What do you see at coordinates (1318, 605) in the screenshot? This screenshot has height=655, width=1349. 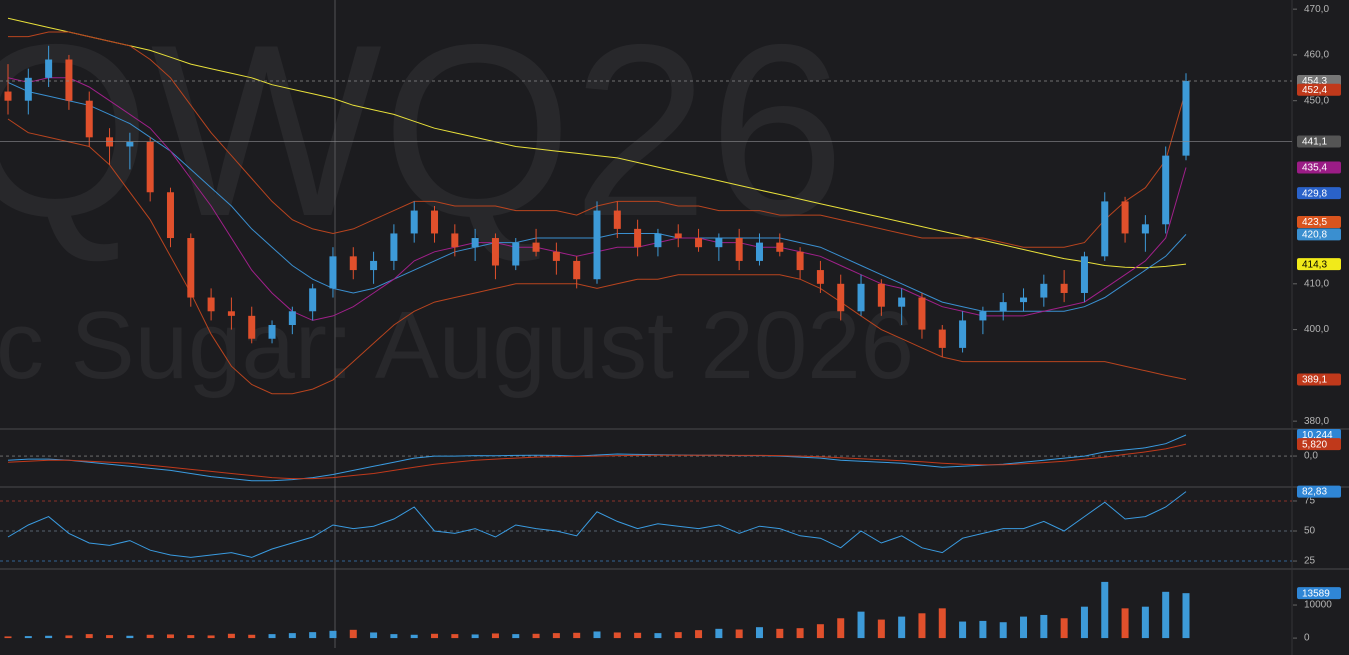 I see `y-tick-label: 10000` at bounding box center [1318, 605].